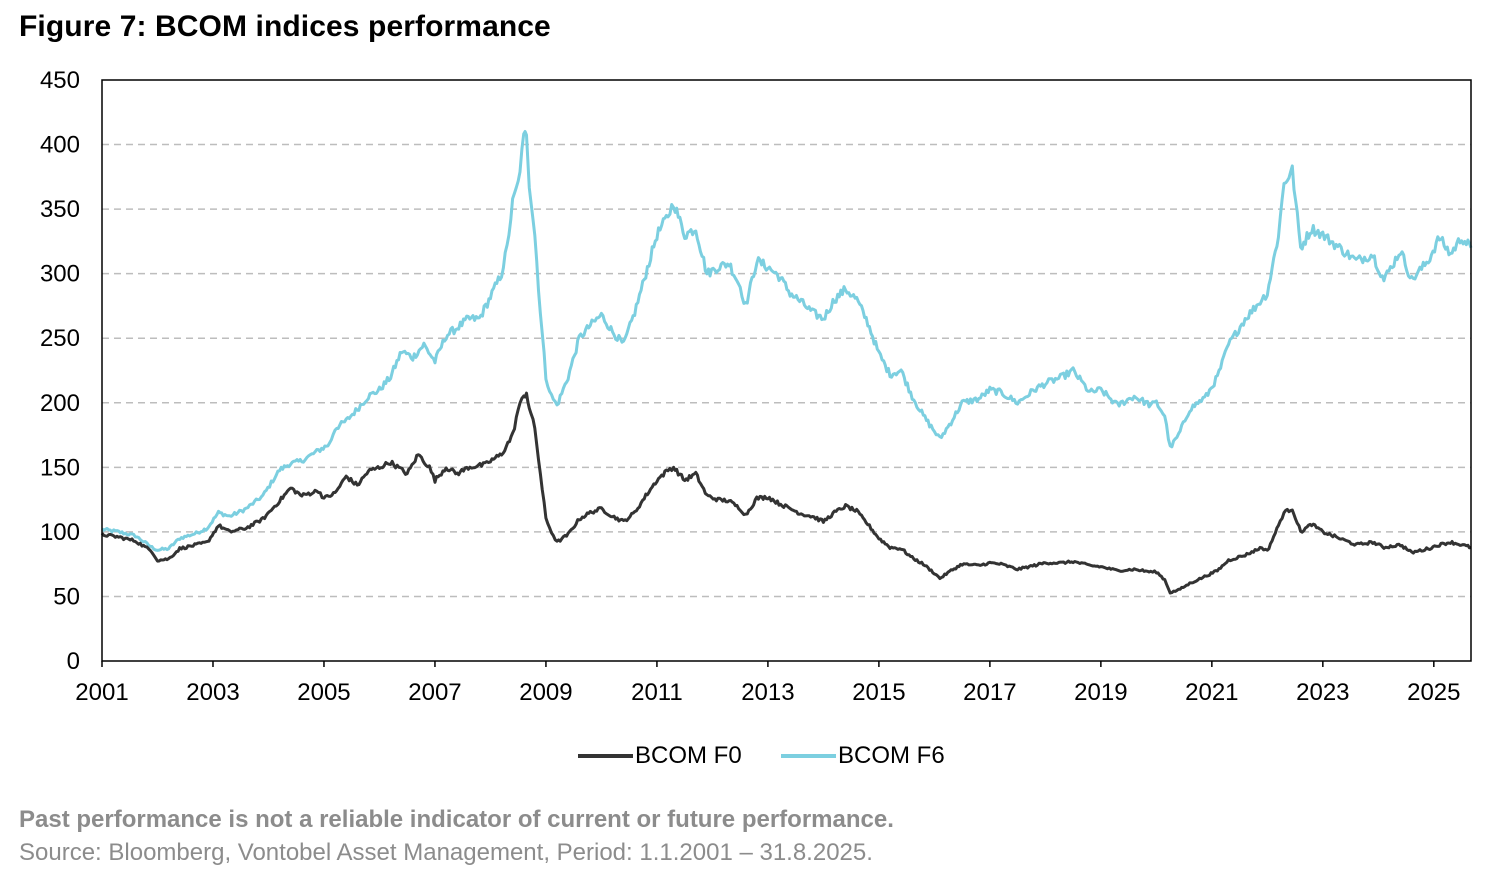 This screenshot has width=1500, height=881. What do you see at coordinates (605, 756) in the screenshot?
I see `legend-swatch-f0` at bounding box center [605, 756].